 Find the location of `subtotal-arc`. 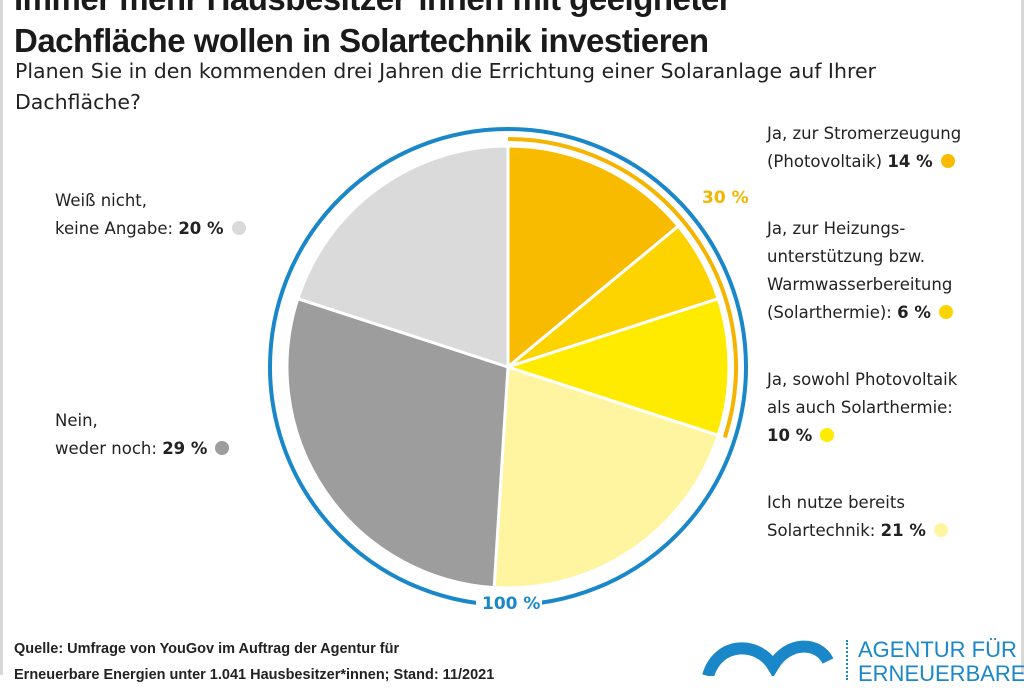

subtotal-arc is located at coordinates (622, 288).